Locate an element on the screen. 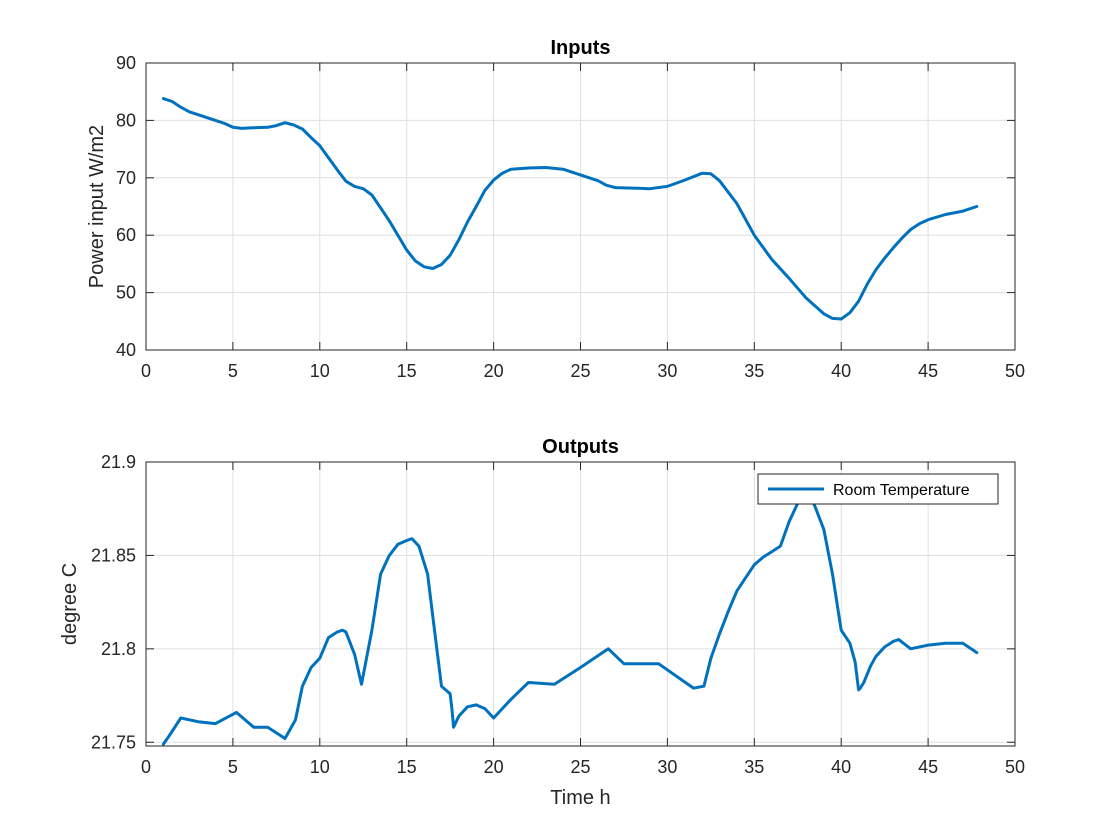 The height and width of the screenshot is (840, 1120). inputs-x-tick-label-0: 0 is located at coordinates (146, 371).